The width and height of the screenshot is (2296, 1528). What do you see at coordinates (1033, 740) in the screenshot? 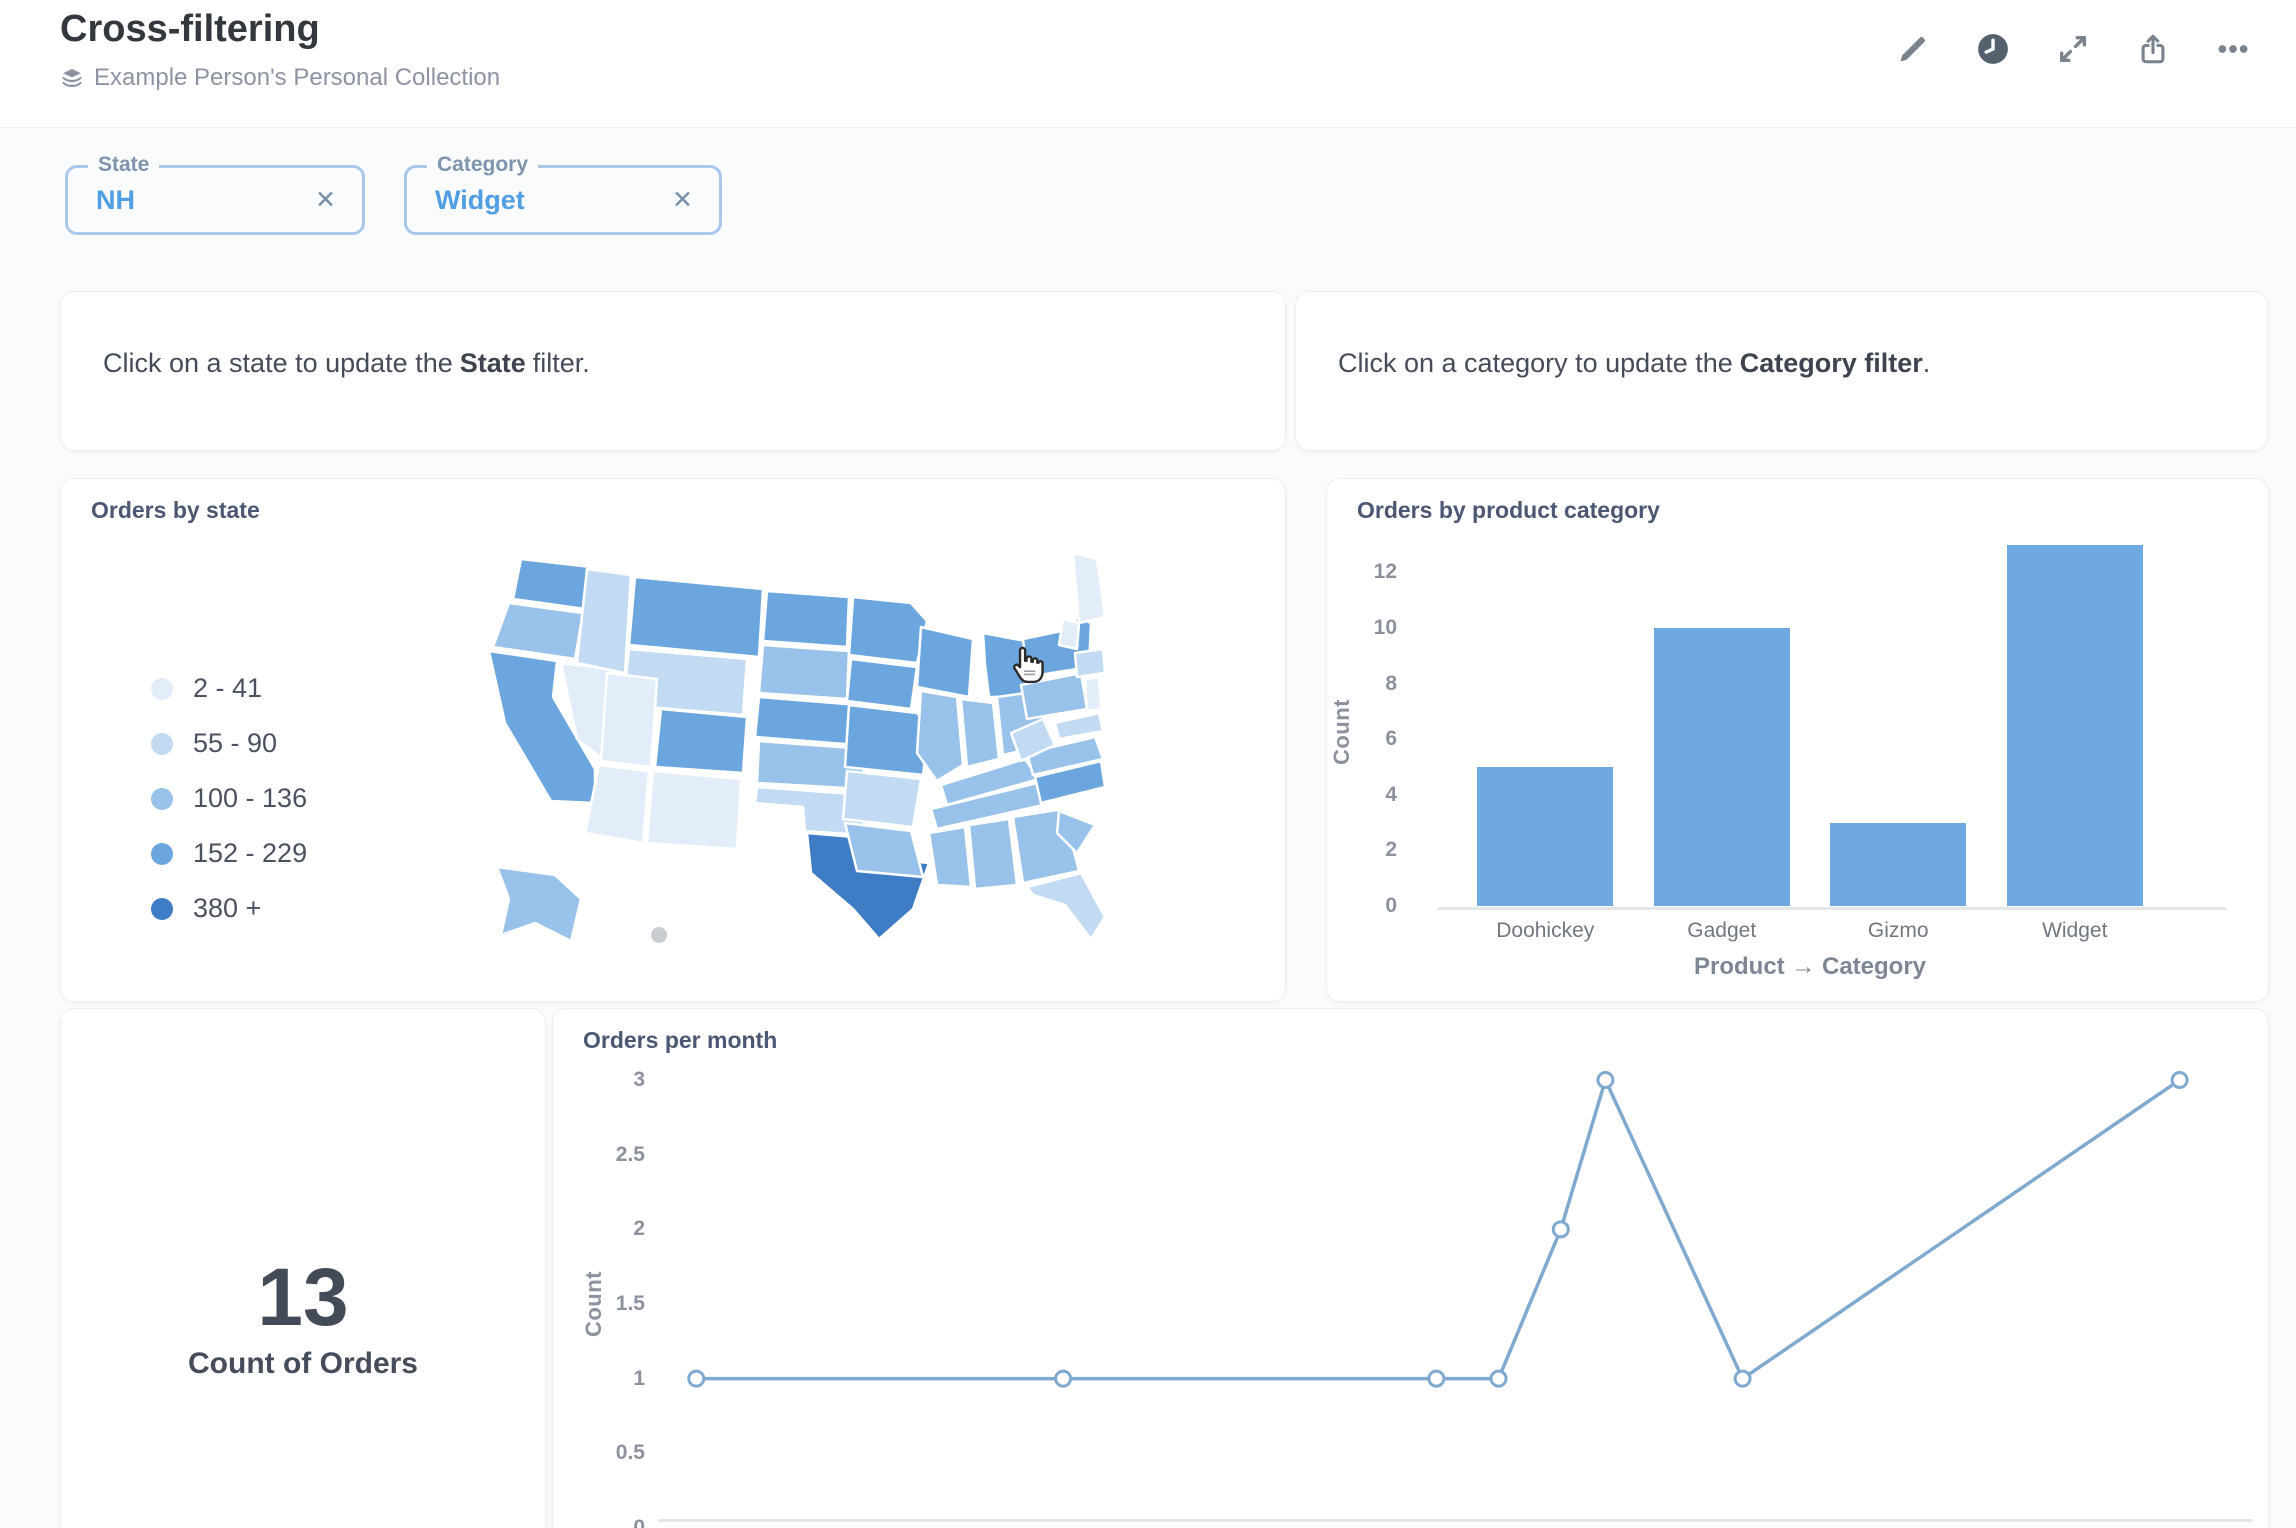
I see `map-state-wv` at bounding box center [1033, 740].